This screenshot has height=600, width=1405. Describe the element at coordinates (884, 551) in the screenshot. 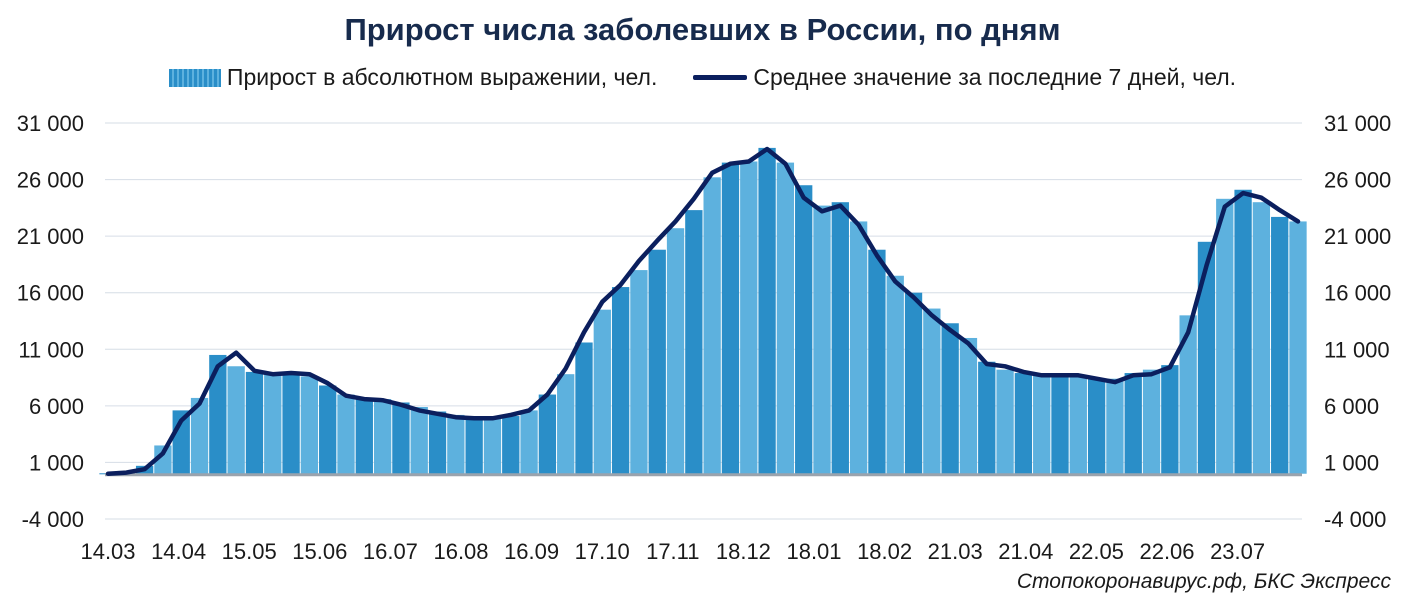

I see `x-tick-label: 18.02` at that location.